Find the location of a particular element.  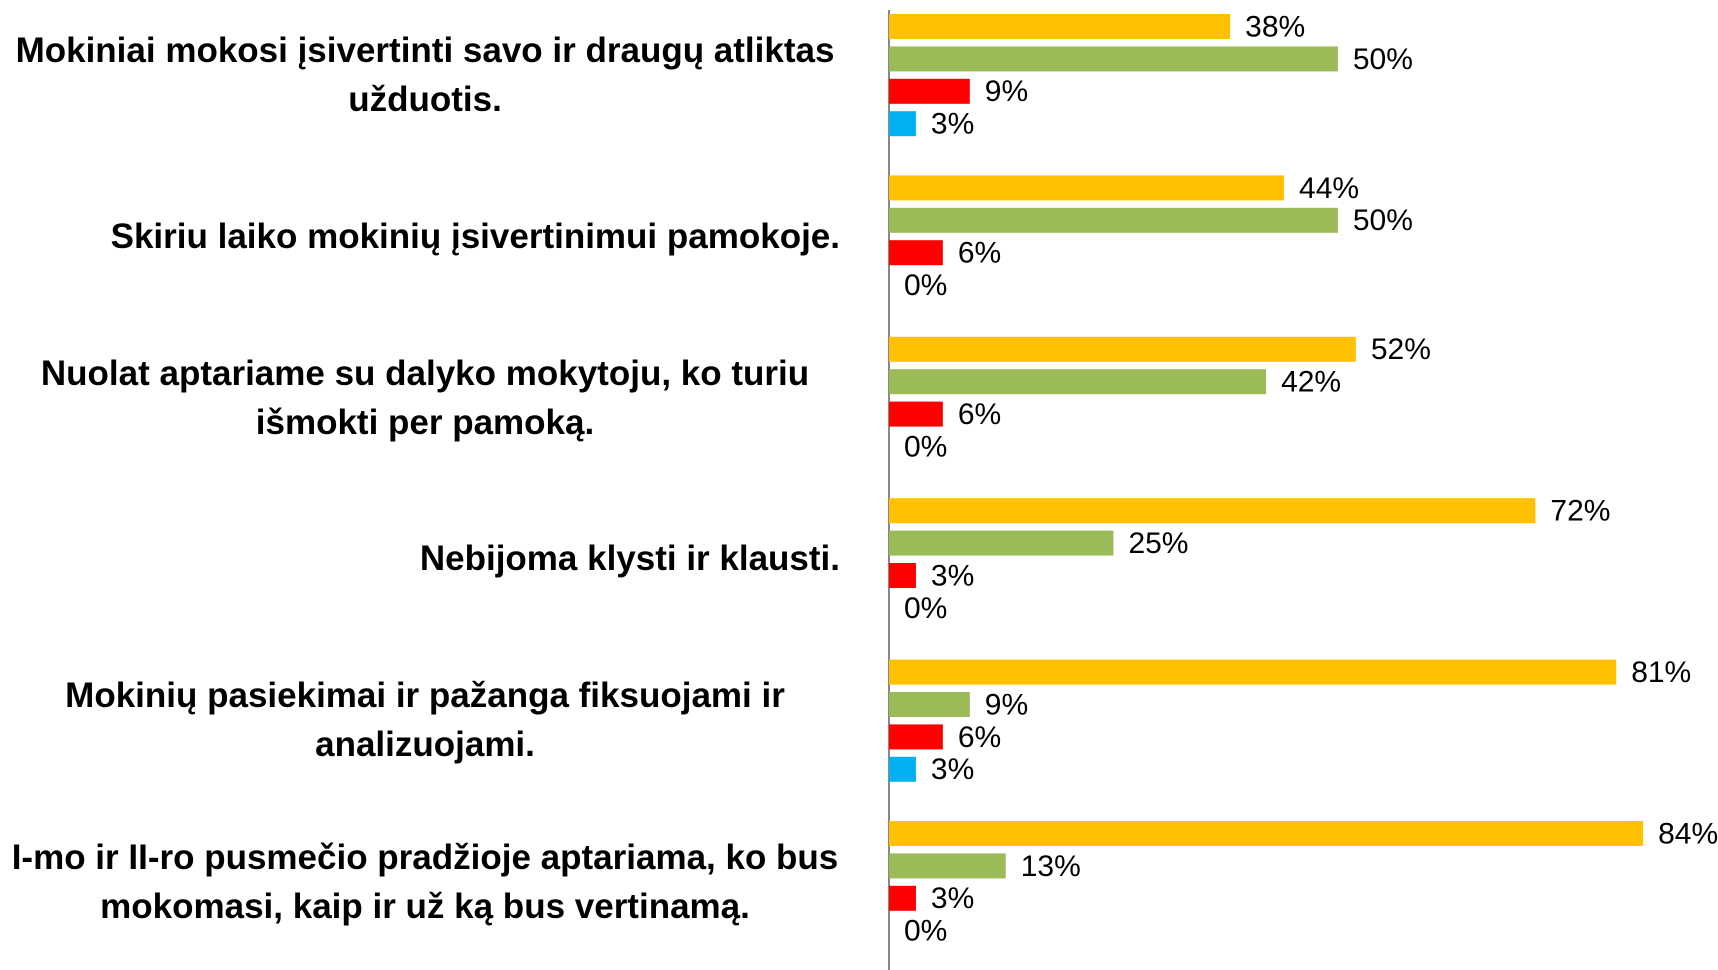

value-label: 52% is located at coordinates (1401, 349).